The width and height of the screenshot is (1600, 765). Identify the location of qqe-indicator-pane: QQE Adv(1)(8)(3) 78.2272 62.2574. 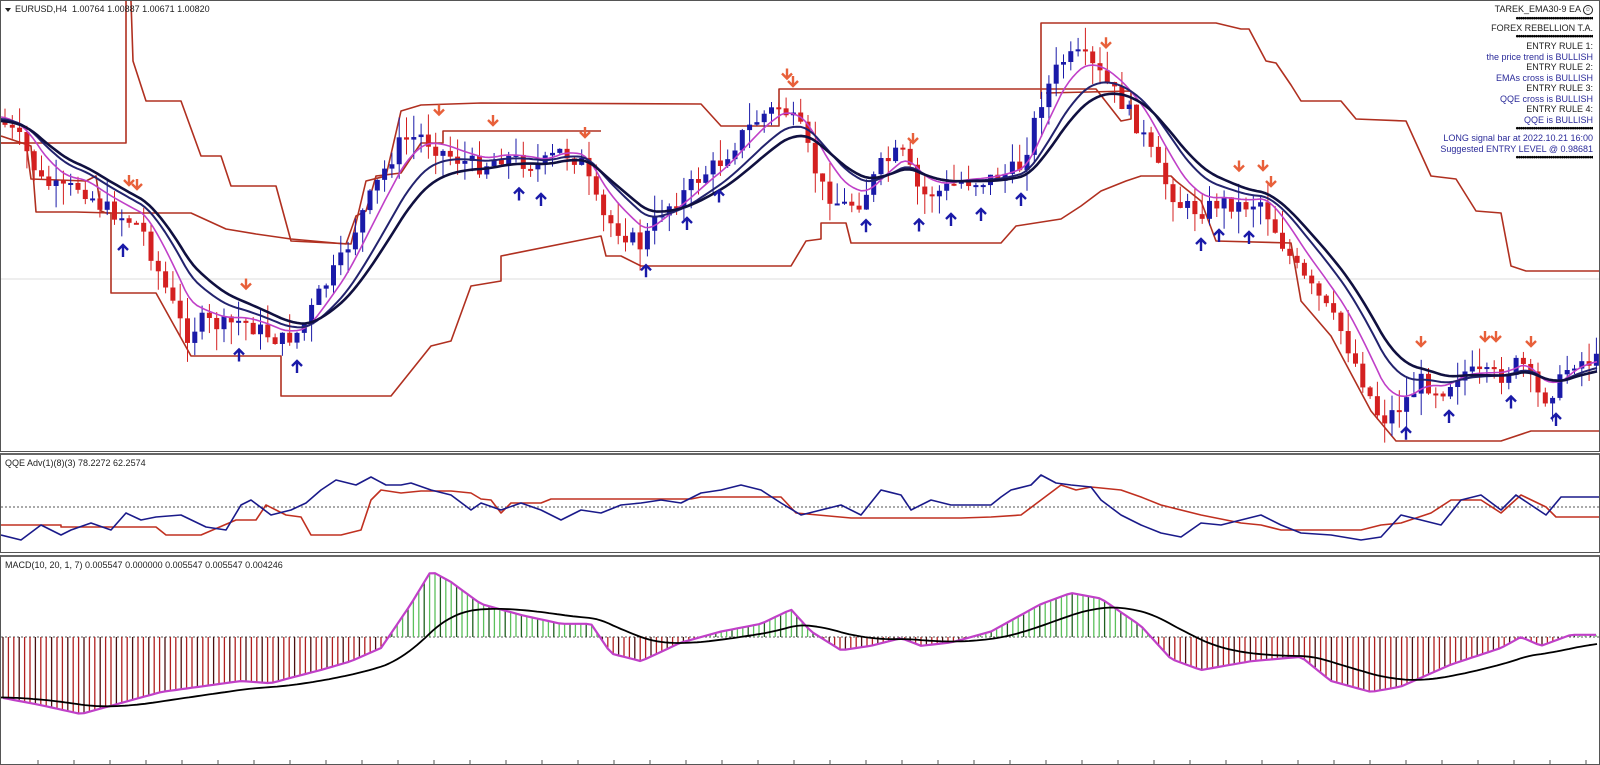
(800, 503).